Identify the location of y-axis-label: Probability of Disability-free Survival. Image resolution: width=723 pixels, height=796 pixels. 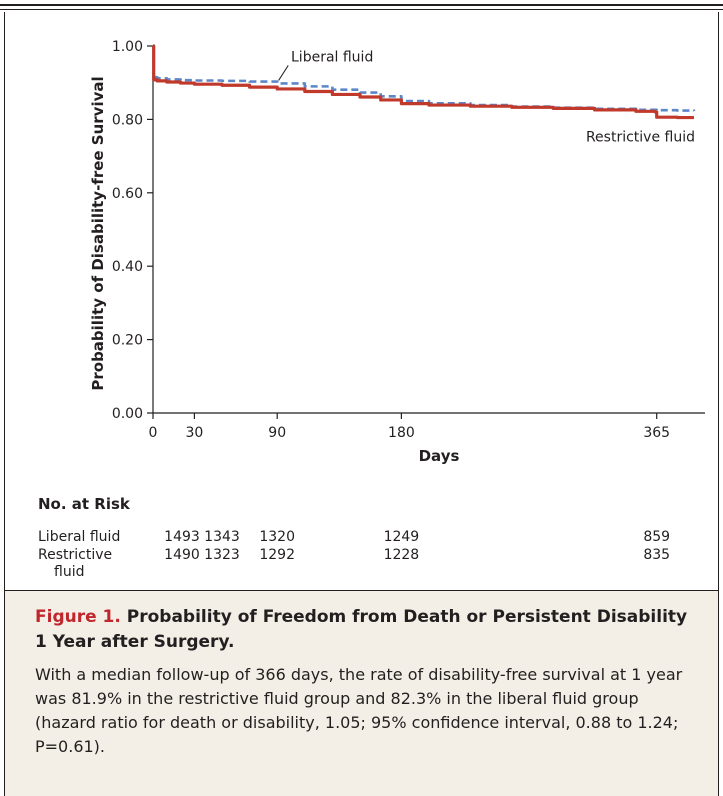
(98, 233).